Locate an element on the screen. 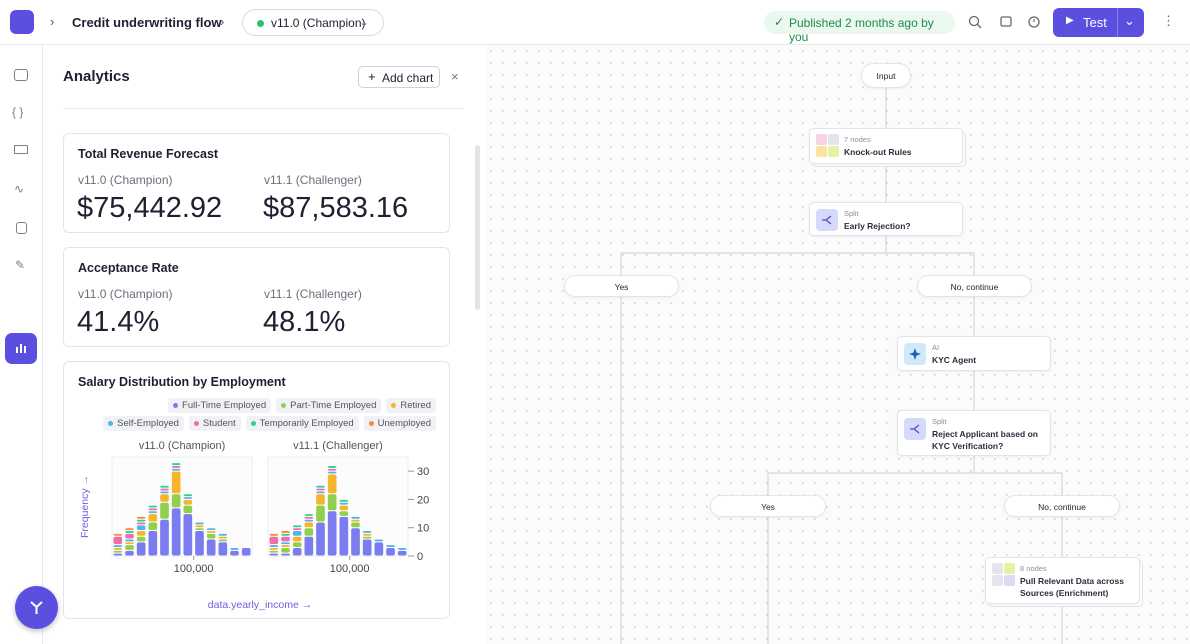 The height and width of the screenshot is (644, 1190). version-select: v11.0 (Champion) ⌄ is located at coordinates (313, 22).